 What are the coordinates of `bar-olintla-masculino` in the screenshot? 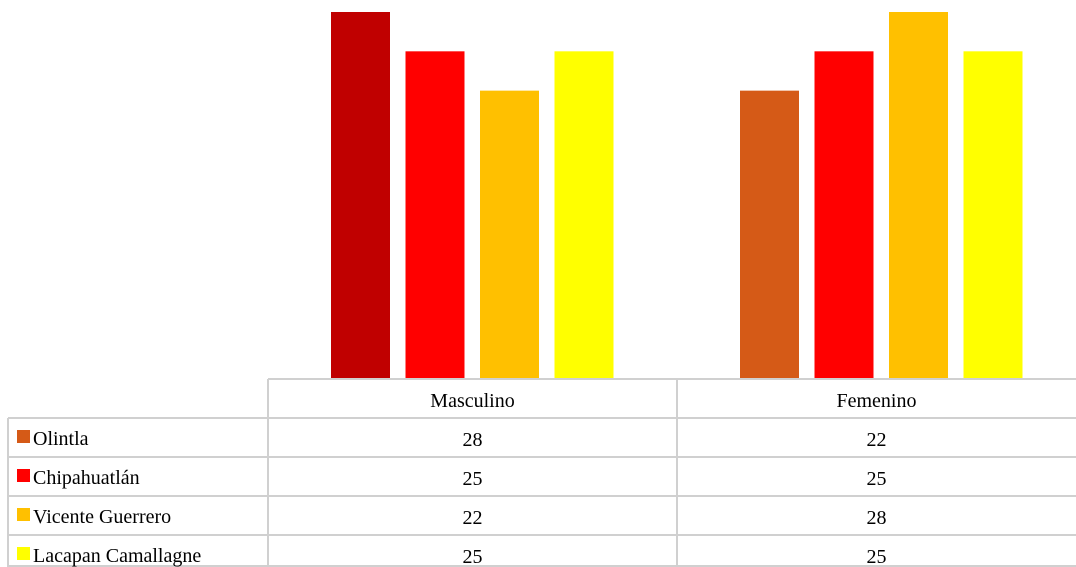 It's located at (360, 195).